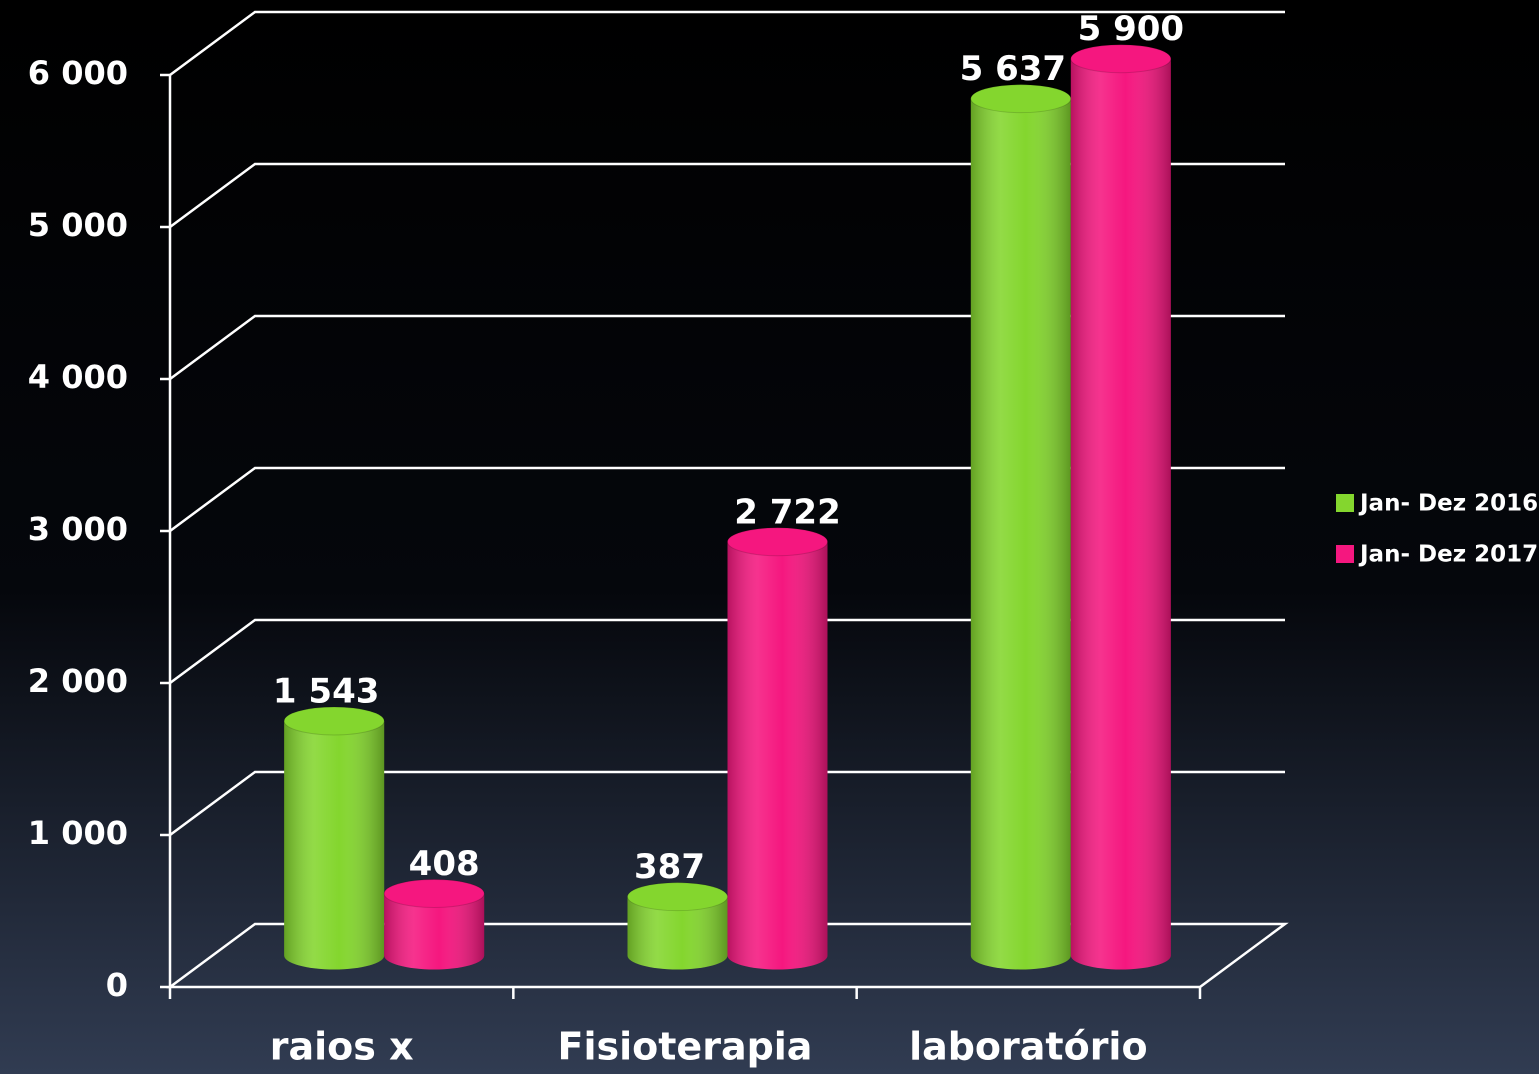  I want to click on value-label: 1 543, so click(326, 691).